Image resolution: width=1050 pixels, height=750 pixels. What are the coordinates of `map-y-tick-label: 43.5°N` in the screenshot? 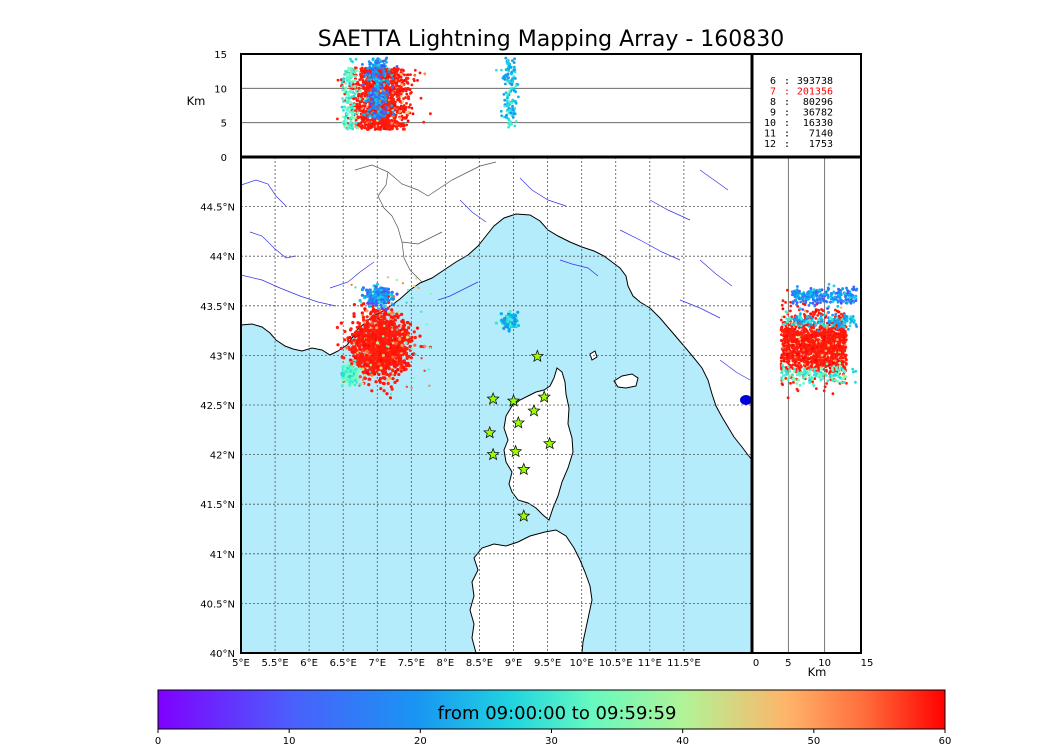 It's located at (217, 307).